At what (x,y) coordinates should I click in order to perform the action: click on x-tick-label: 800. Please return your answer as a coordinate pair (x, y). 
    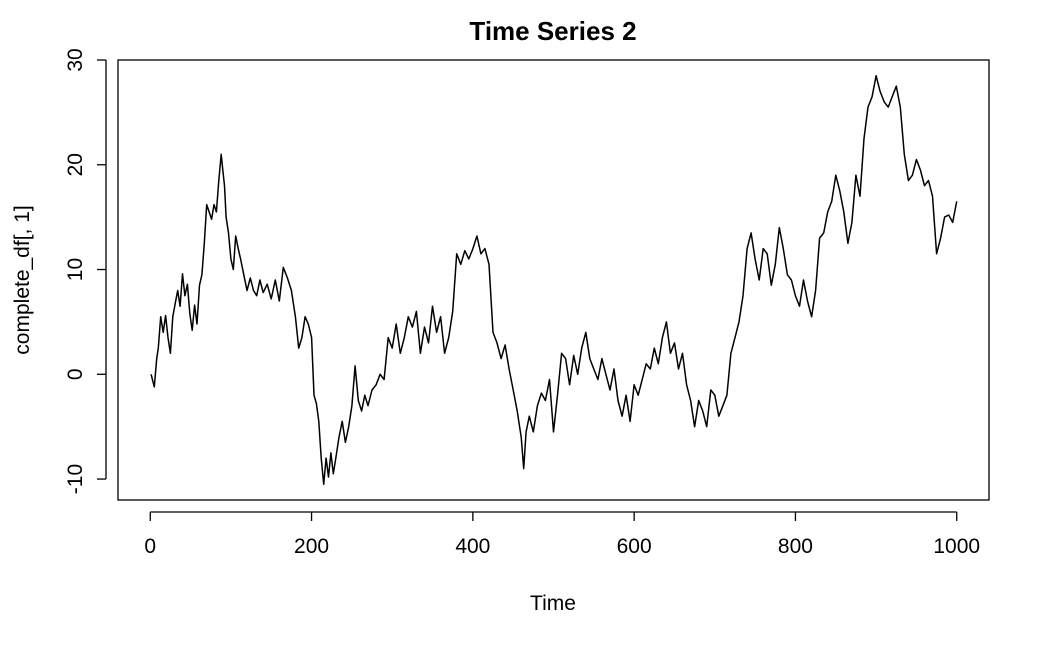
    Looking at the image, I should click on (795, 546).